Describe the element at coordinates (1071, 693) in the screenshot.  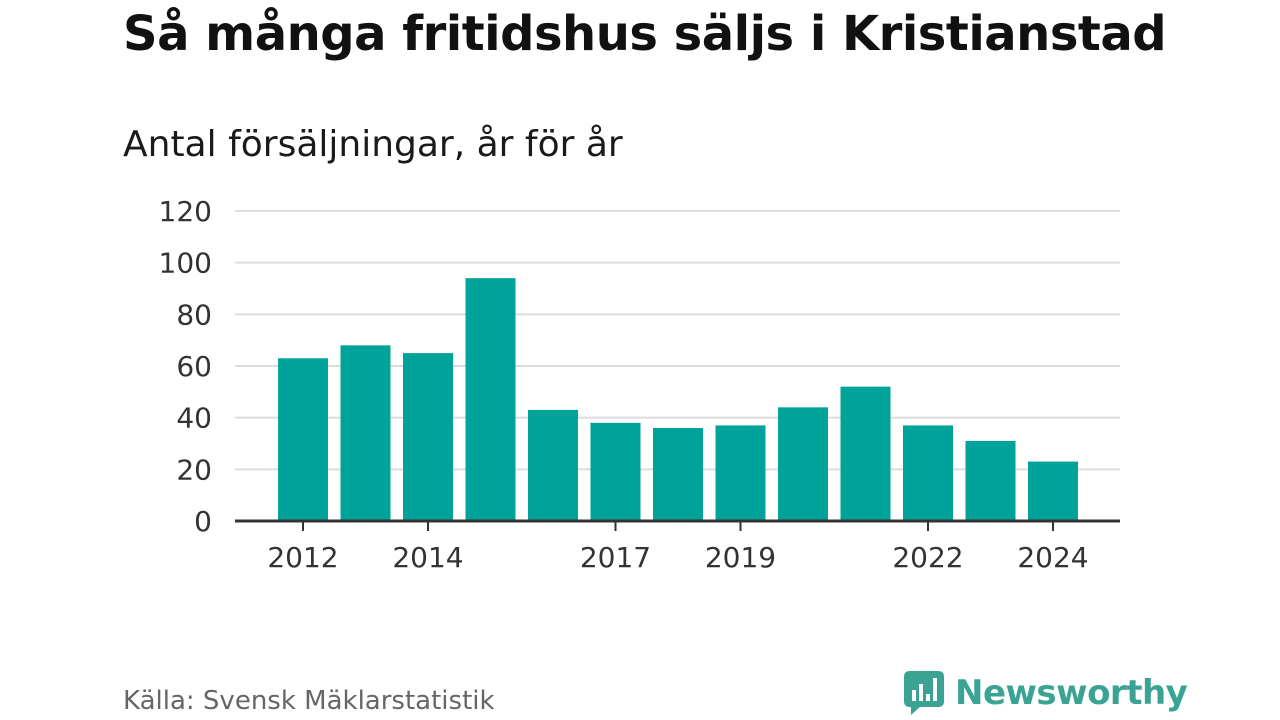
I see `brand-name: Newsworthy` at that location.